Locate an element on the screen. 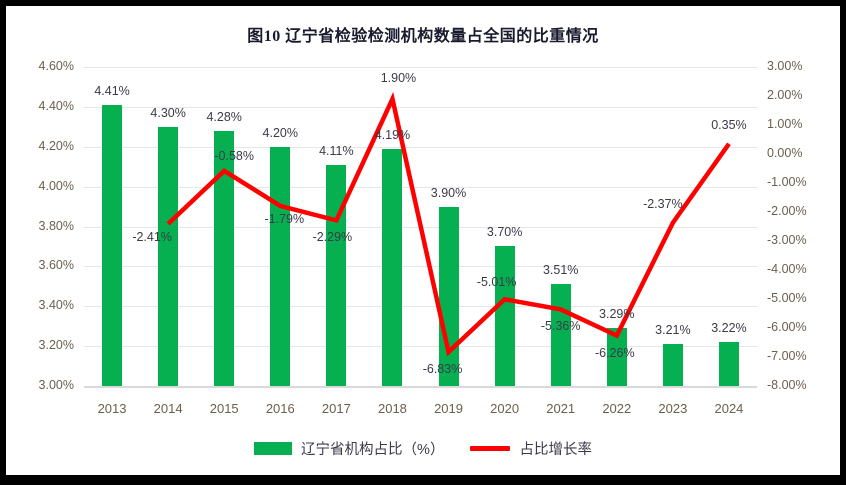  line-value-label: -1.79% is located at coordinates (284, 218).